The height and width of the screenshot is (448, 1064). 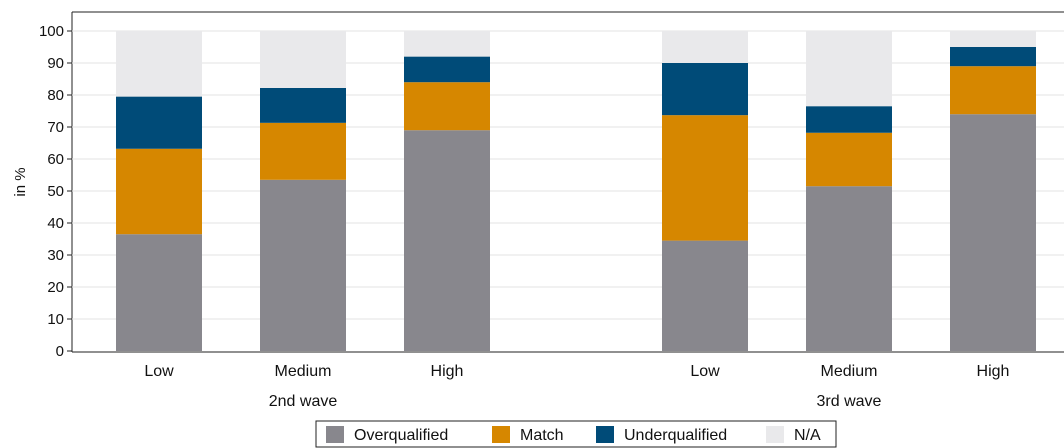 I want to click on legend: Overqualified Match Underqualified N/A, so click(x=576, y=434).